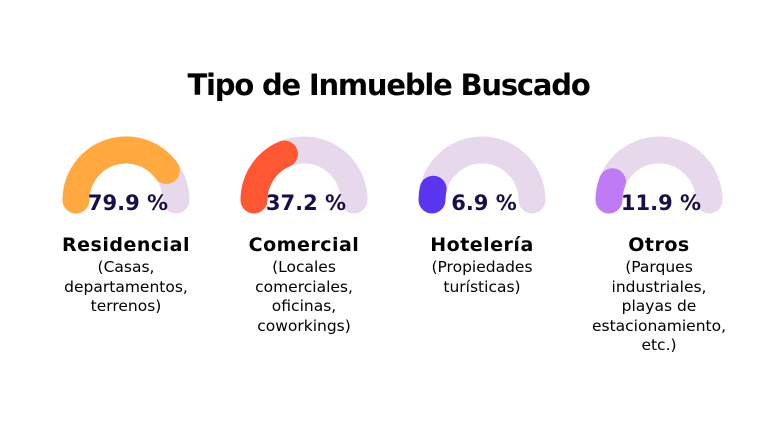 This screenshot has height=432, width=777. I want to click on description-line: departamentos,, so click(126, 286).